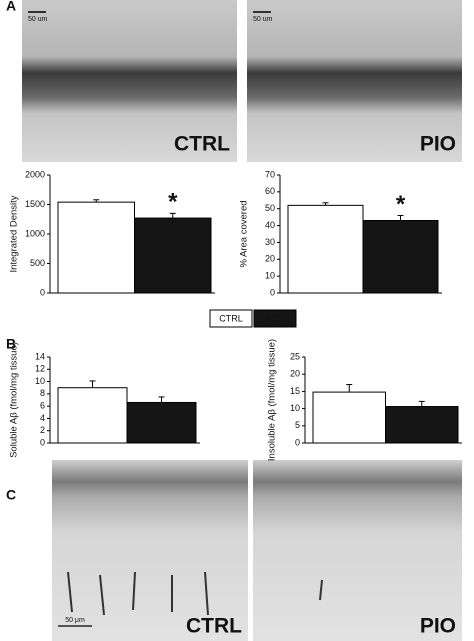  Describe the element at coordinates (42, 430) in the screenshot. I see `y-tick-label: 2` at that location.